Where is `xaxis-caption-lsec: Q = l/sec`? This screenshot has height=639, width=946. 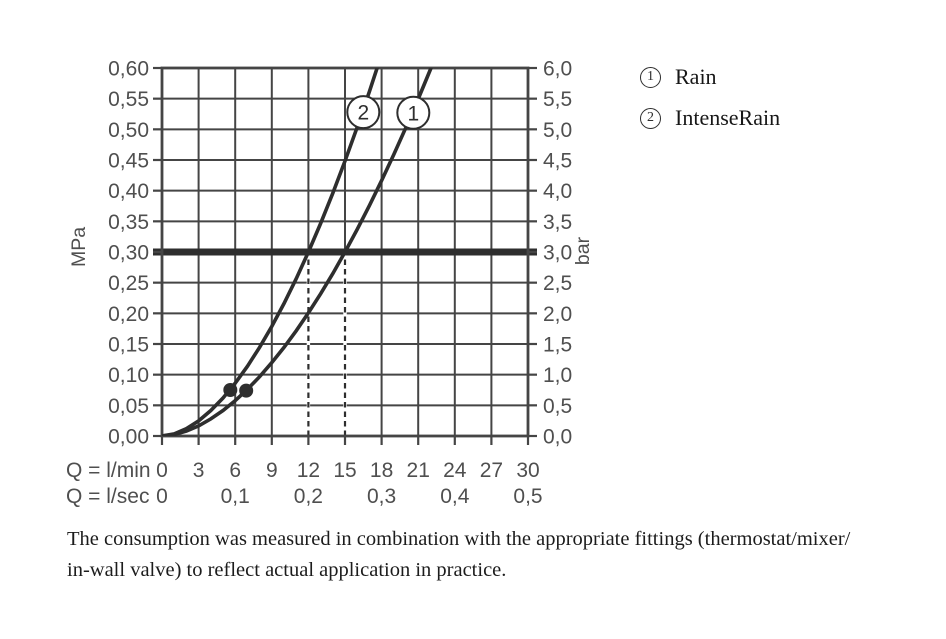
xaxis-caption-lsec: Q = l/sec is located at coordinates (107, 496).